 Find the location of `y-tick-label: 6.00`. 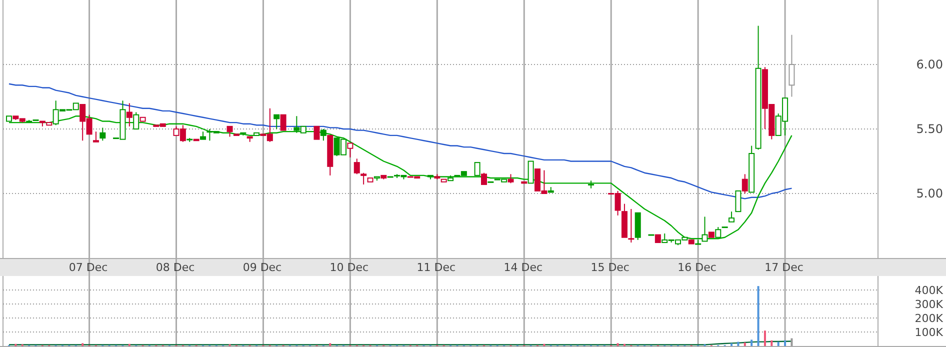

y-tick-label: 6.00 is located at coordinates (929, 65).